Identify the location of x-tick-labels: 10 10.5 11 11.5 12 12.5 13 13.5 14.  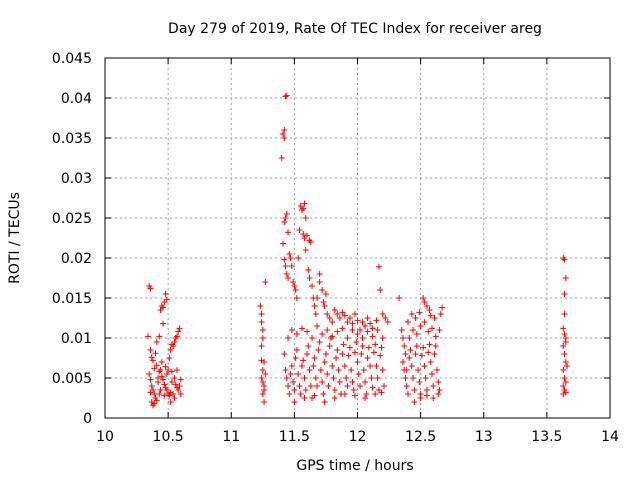
(357, 437).